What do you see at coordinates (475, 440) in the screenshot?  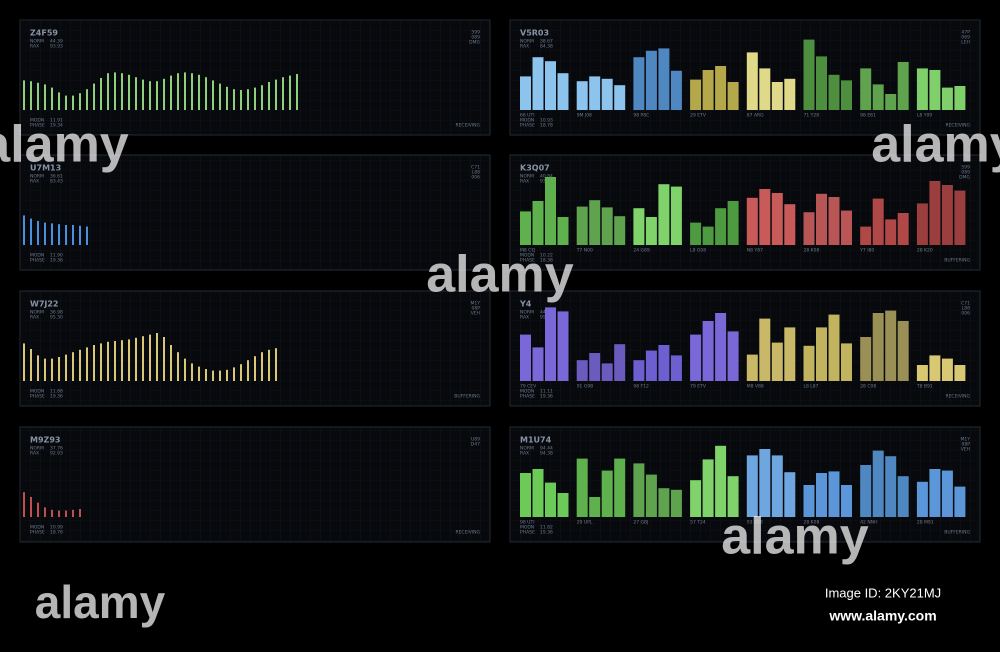 I see `code: U89` at bounding box center [475, 440].